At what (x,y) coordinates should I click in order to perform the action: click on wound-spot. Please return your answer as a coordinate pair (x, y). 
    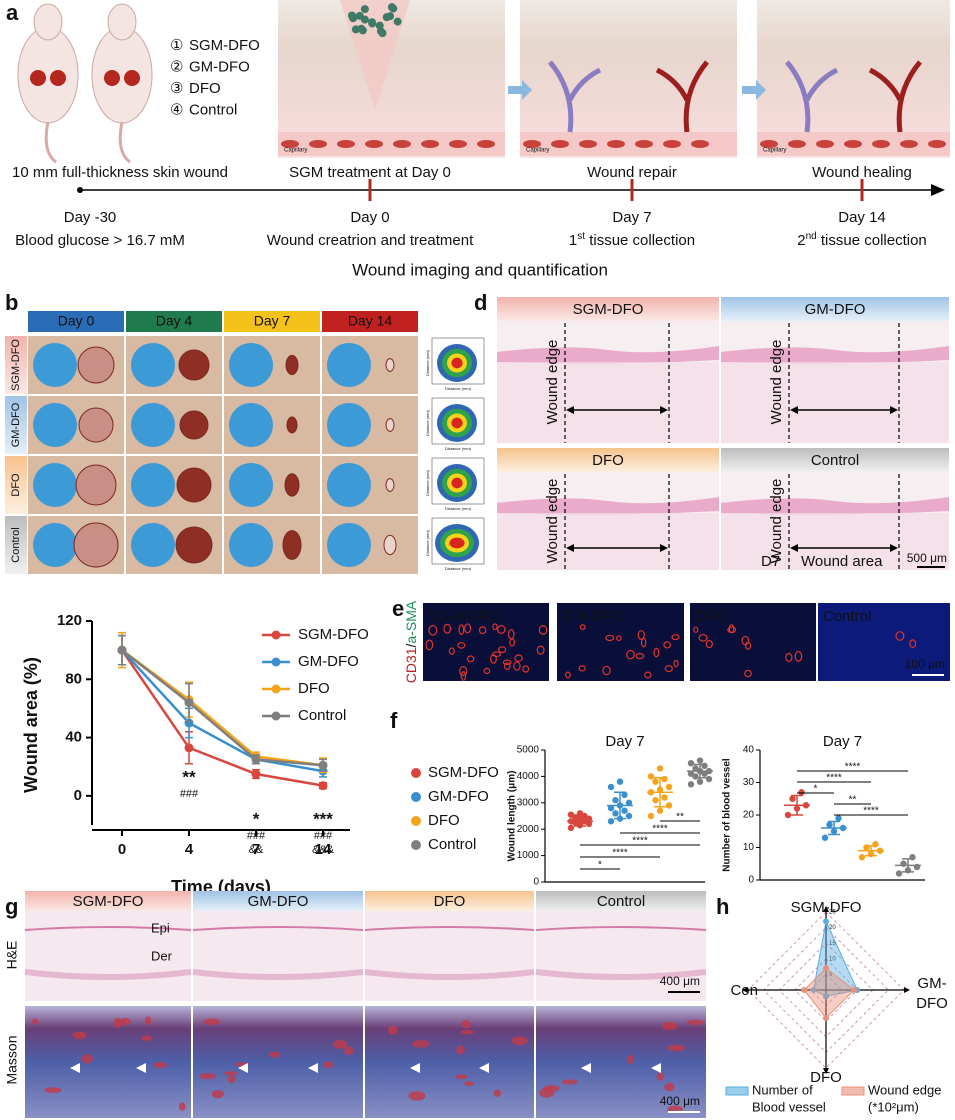
    Looking at the image, I should click on (58, 78).